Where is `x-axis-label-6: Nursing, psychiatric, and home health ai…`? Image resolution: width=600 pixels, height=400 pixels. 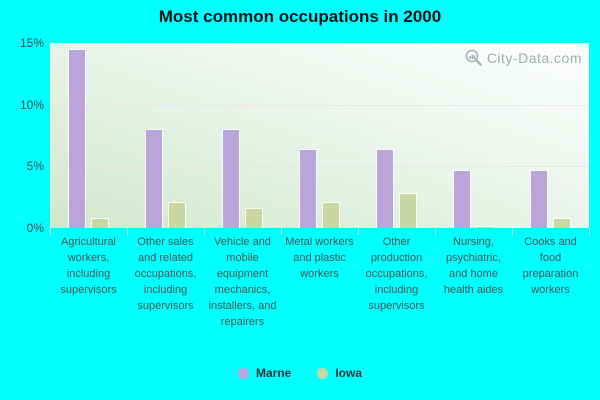 x-axis-label-6: Nursing, psychiatric, and home health ai… is located at coordinates (473, 266).